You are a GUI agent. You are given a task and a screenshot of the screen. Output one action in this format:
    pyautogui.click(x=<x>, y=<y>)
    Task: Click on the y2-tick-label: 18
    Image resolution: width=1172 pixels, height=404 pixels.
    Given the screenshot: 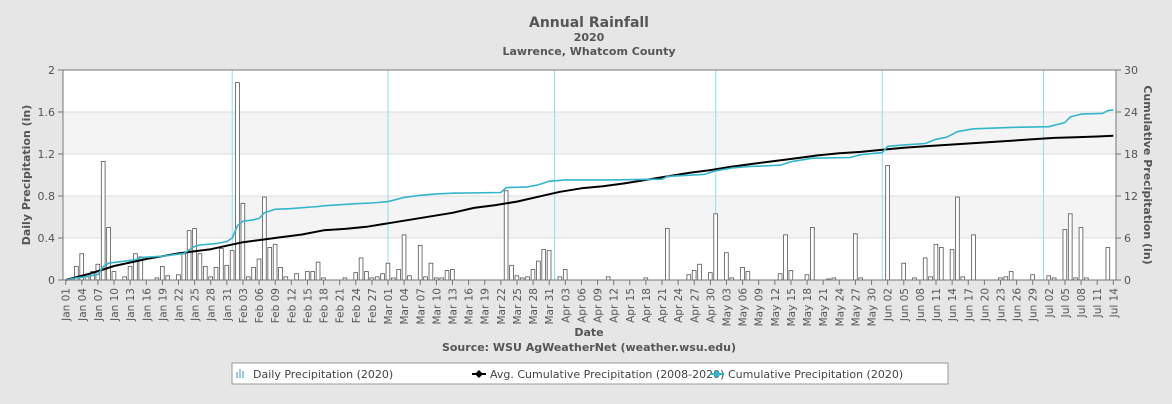 What is the action you would take?
    pyautogui.click(x=1131, y=154)
    